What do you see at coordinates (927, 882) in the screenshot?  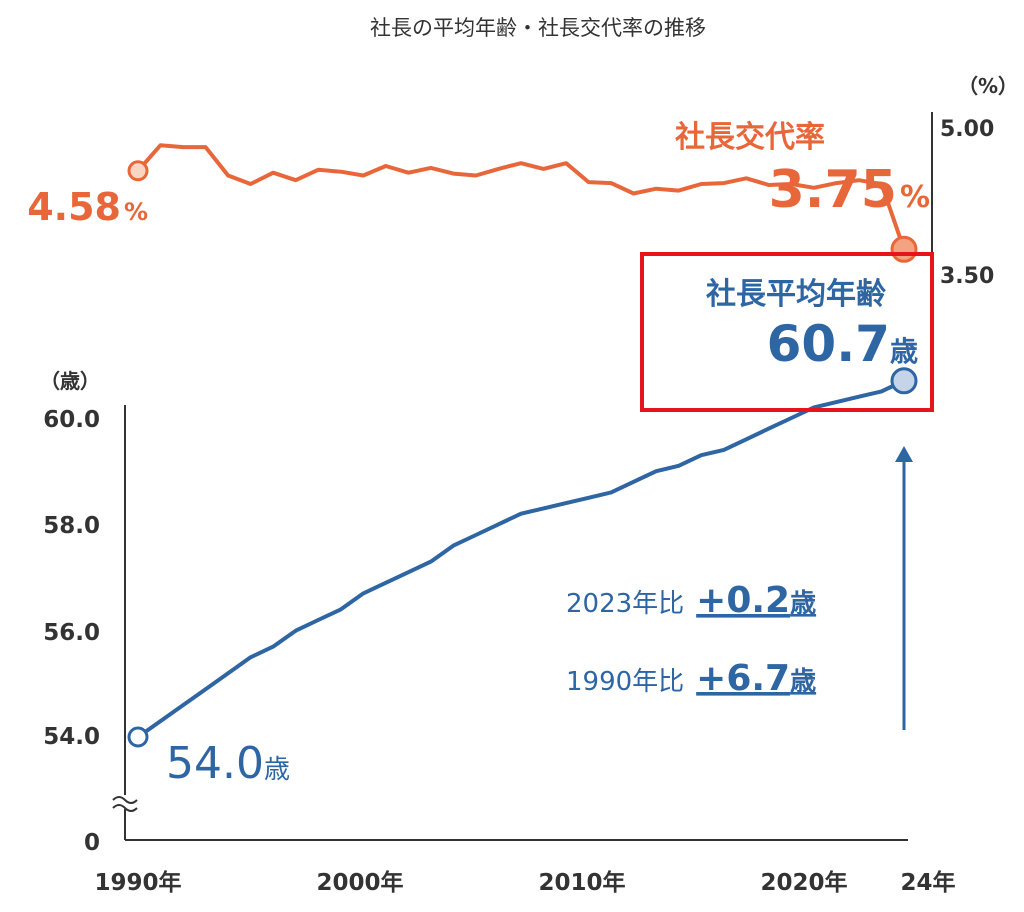 I see `x-tick-label: 24年` at bounding box center [927, 882].